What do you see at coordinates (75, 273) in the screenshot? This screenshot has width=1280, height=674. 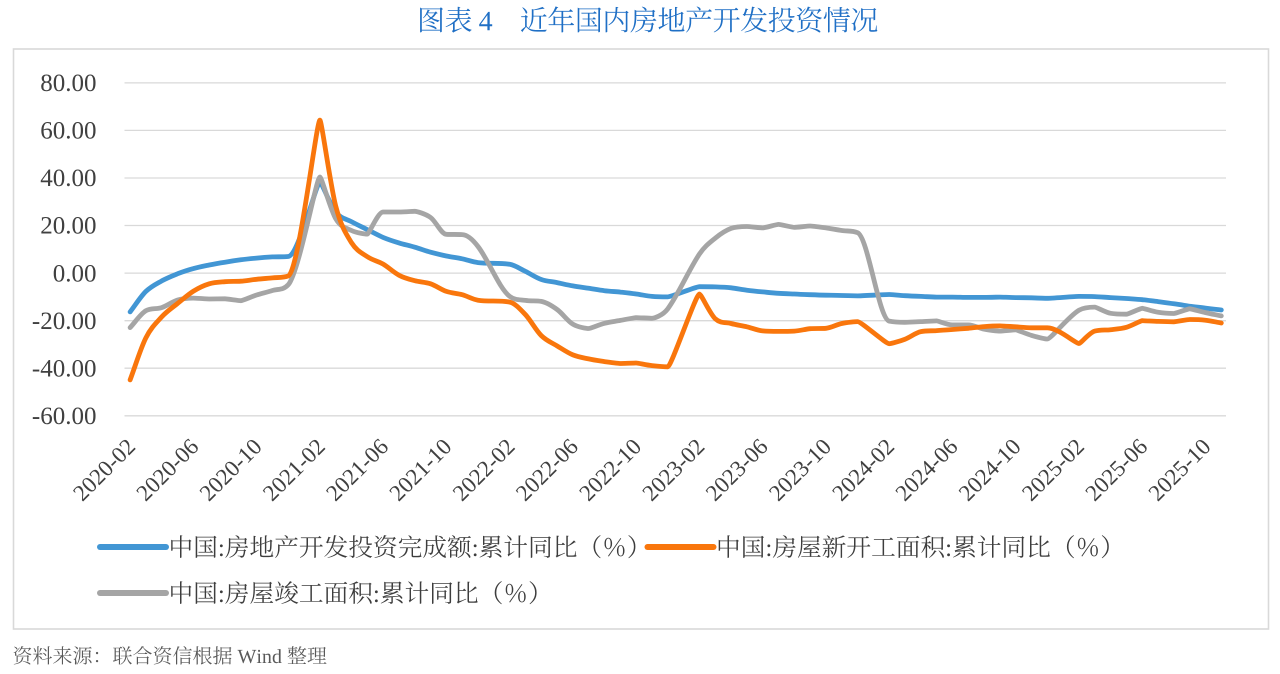 I see `svg-text: 0.00` at bounding box center [75, 273].